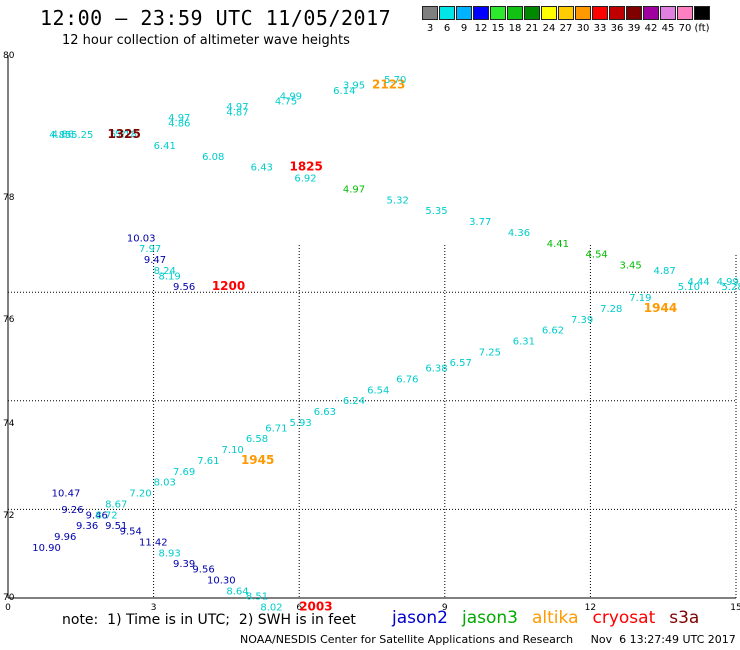  Describe the element at coordinates (262, 168) in the screenshot. I see `wave-height-value: 6.43` at that location.